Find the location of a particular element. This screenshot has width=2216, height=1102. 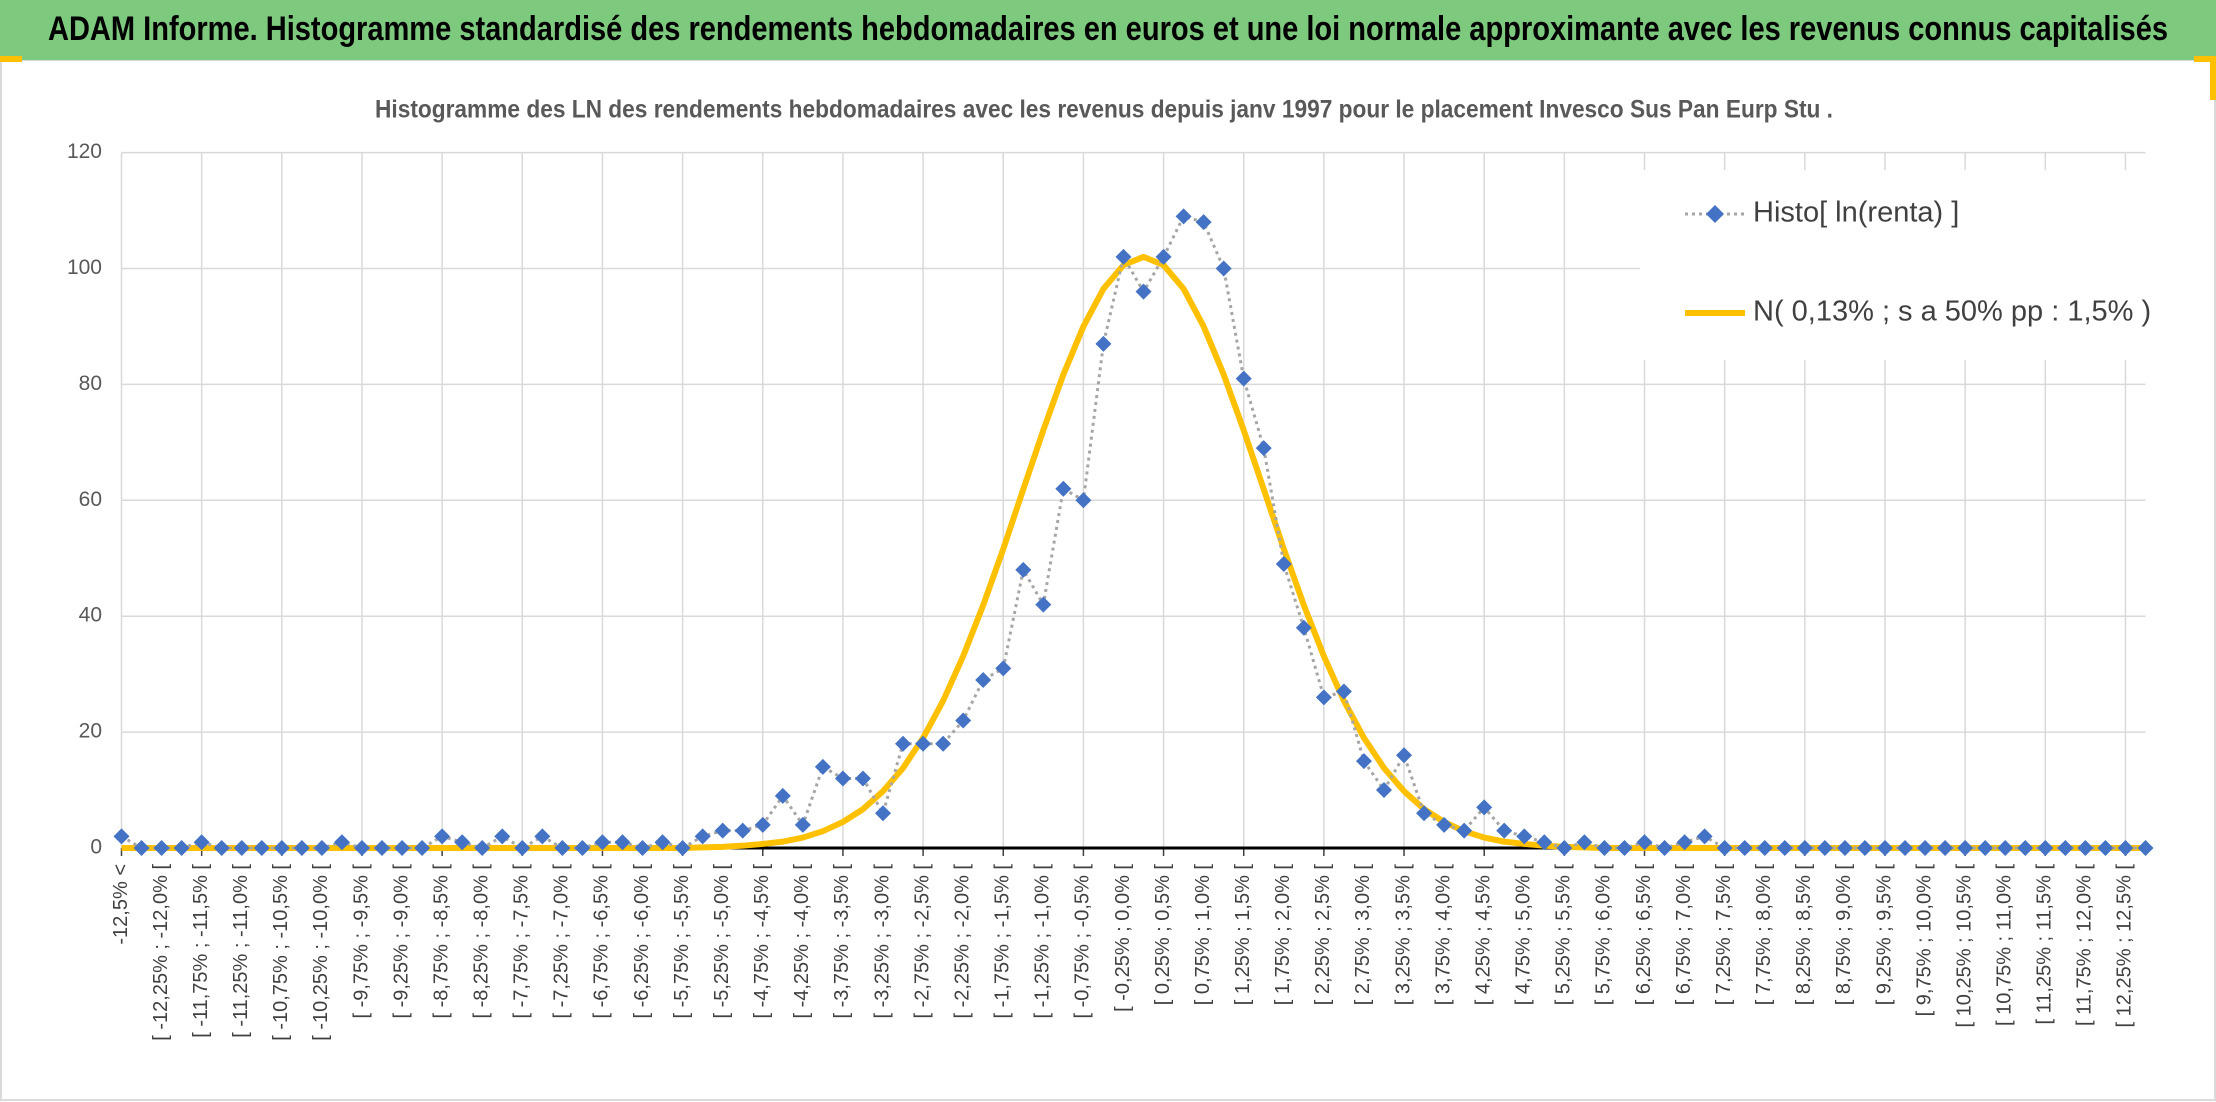

x-tick-label: [ -12,25% ; -12,0% [ is located at coordinates (161, 952).